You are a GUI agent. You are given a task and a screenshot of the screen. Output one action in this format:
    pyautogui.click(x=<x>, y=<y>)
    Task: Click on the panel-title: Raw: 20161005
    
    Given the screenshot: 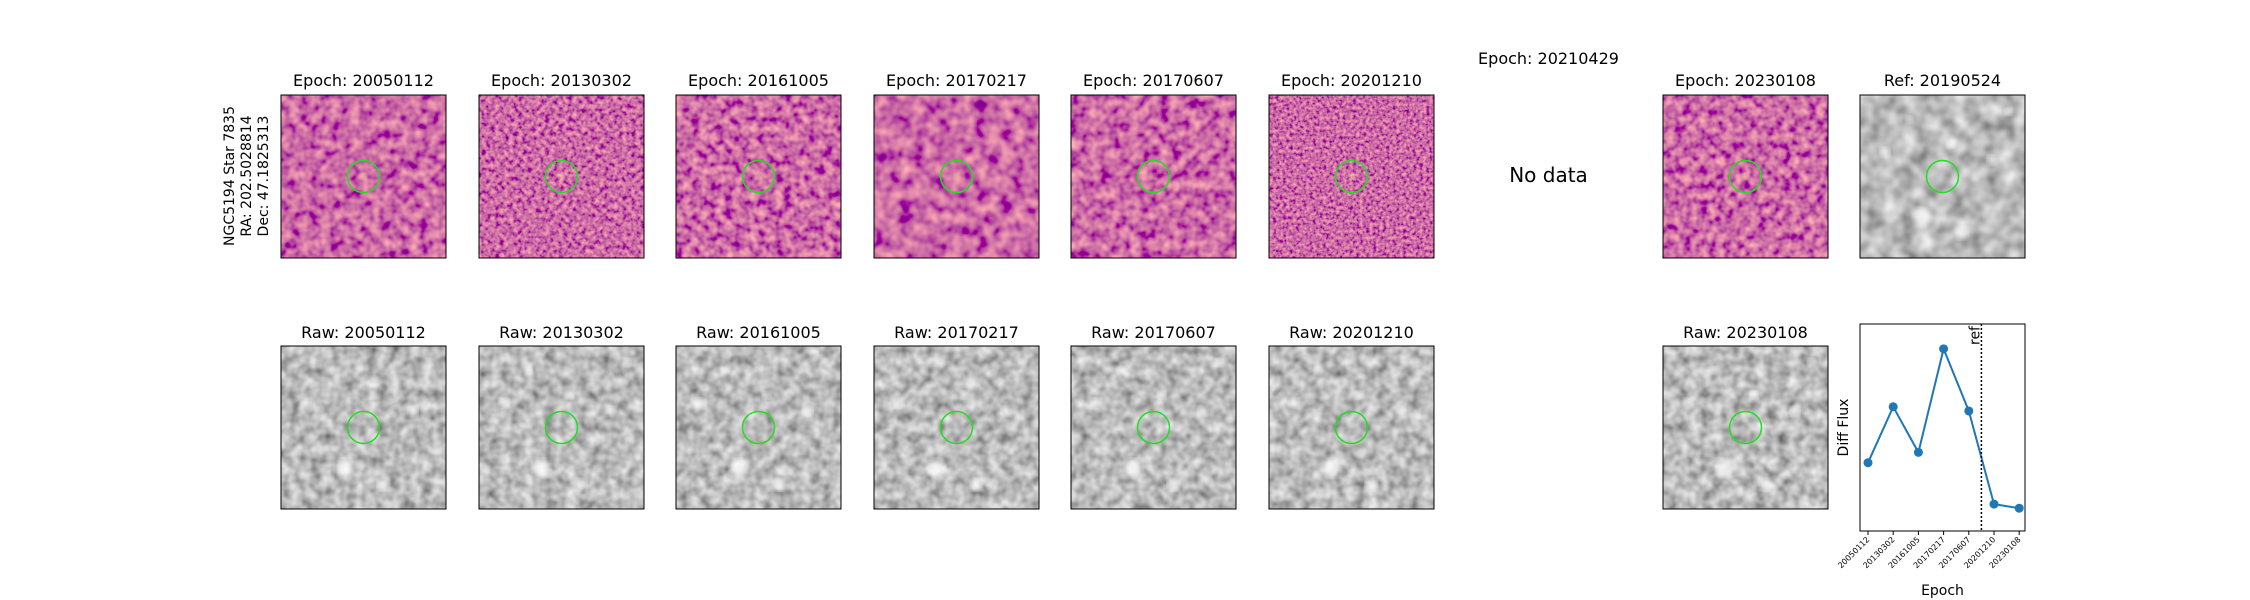 What is the action you would take?
    pyautogui.click(x=758, y=332)
    